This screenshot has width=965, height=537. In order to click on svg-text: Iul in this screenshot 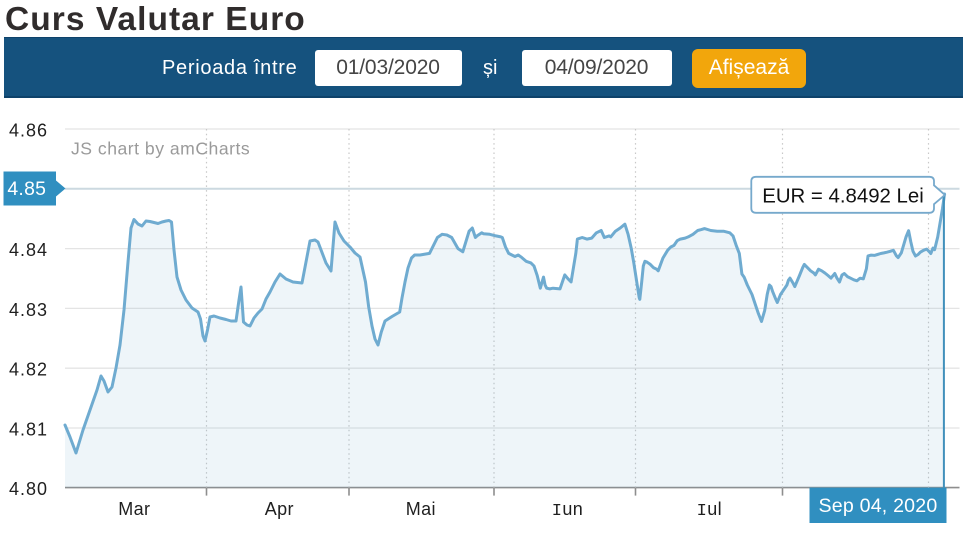, I will do `click(709, 510)`.